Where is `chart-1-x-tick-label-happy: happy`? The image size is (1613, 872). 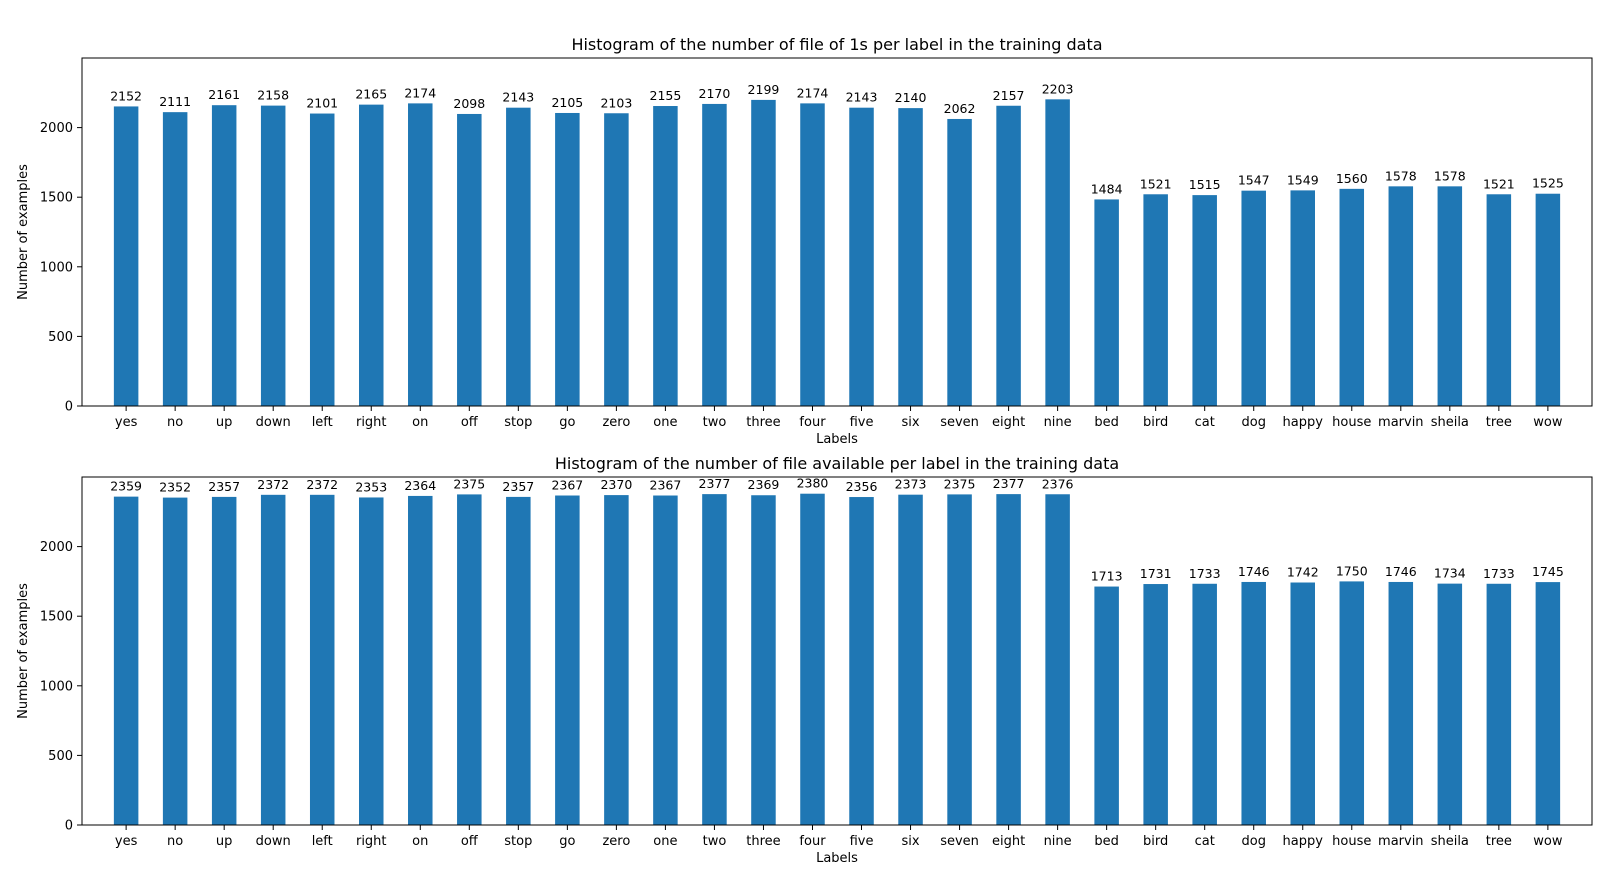 chart-1-x-tick-label-happy: happy is located at coordinates (1303, 422).